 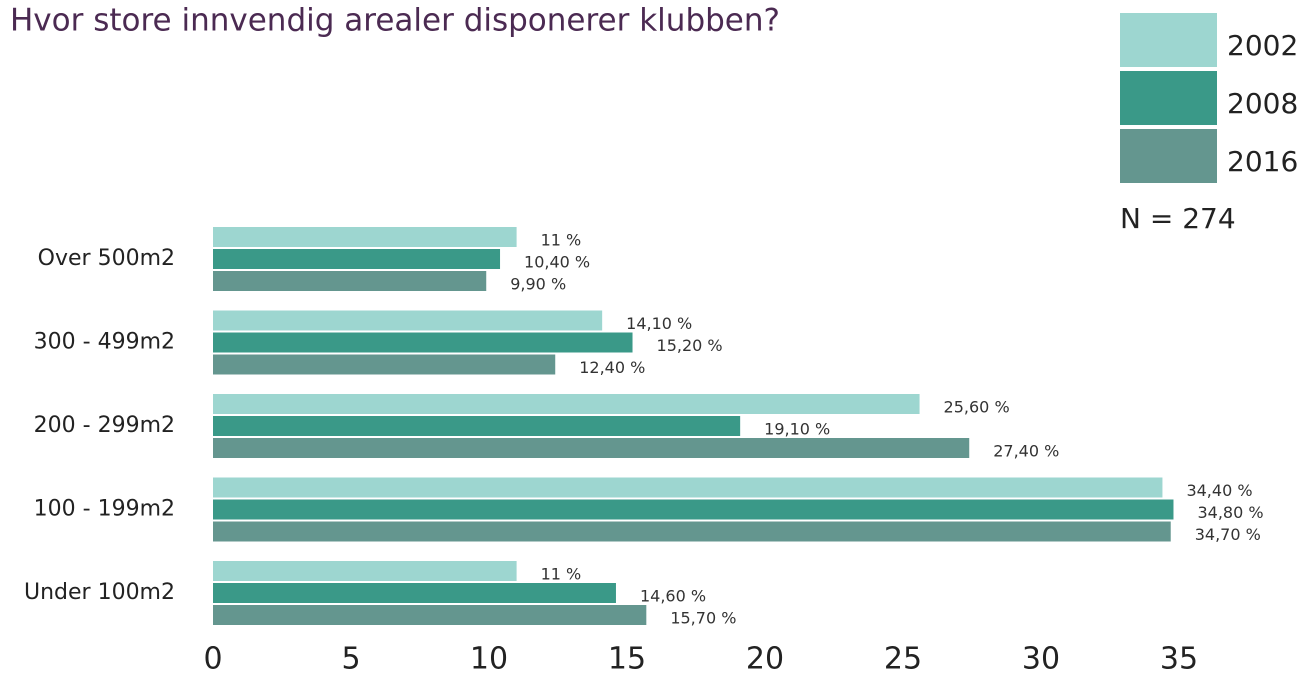 I want to click on y-tick-label: 300 - 499m2, so click(x=104, y=342).